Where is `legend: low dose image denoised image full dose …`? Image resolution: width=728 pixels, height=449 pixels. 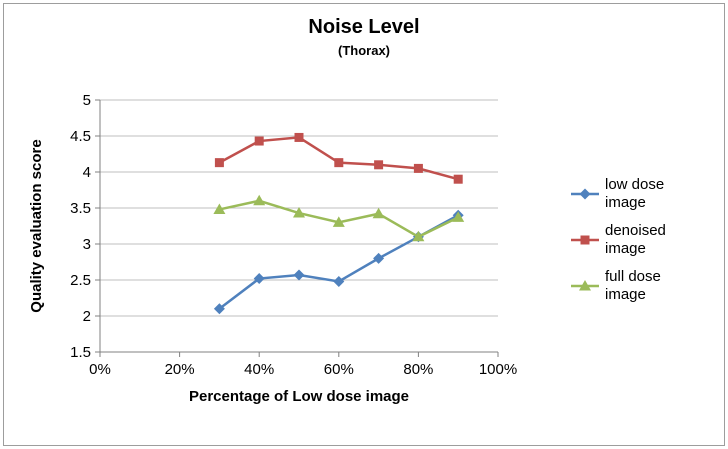 legend: low dose image denoised image full dose … is located at coordinates (622, 240).